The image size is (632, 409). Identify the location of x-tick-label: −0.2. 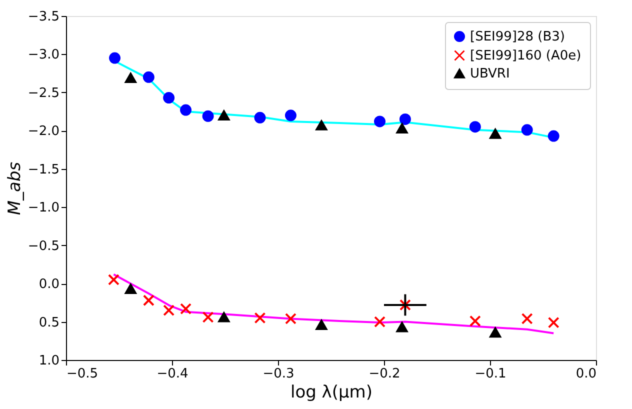
(384, 374).